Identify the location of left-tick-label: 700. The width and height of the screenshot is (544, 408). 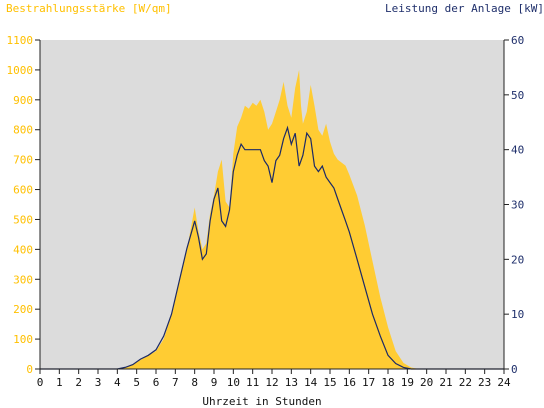
(23, 160).